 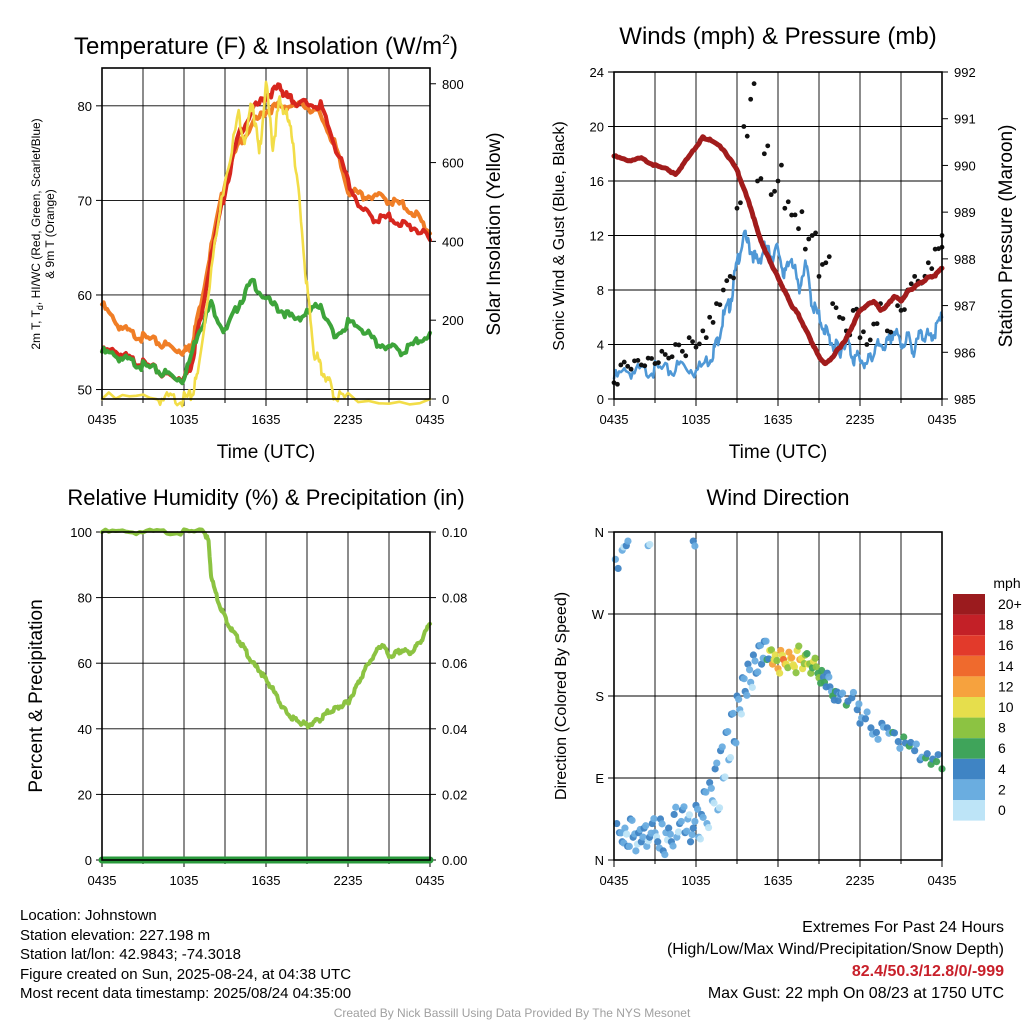 I want to click on winds-series, so click(x=778, y=234).